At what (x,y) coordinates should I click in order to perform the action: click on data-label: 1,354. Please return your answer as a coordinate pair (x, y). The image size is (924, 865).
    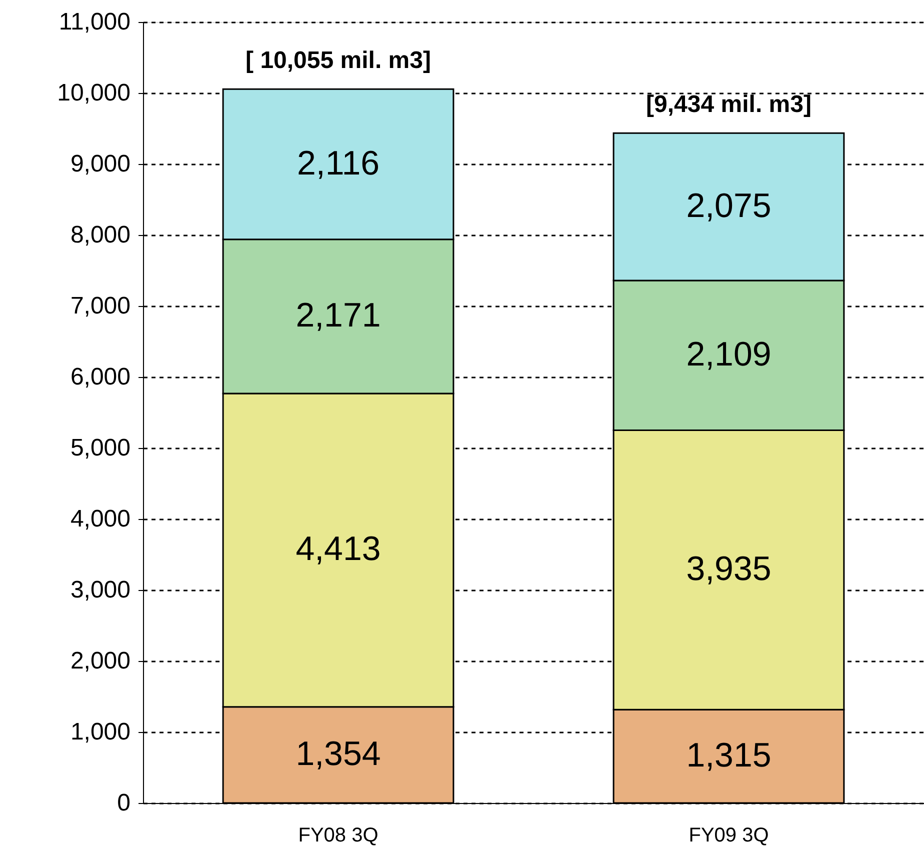
    Looking at the image, I should click on (338, 753).